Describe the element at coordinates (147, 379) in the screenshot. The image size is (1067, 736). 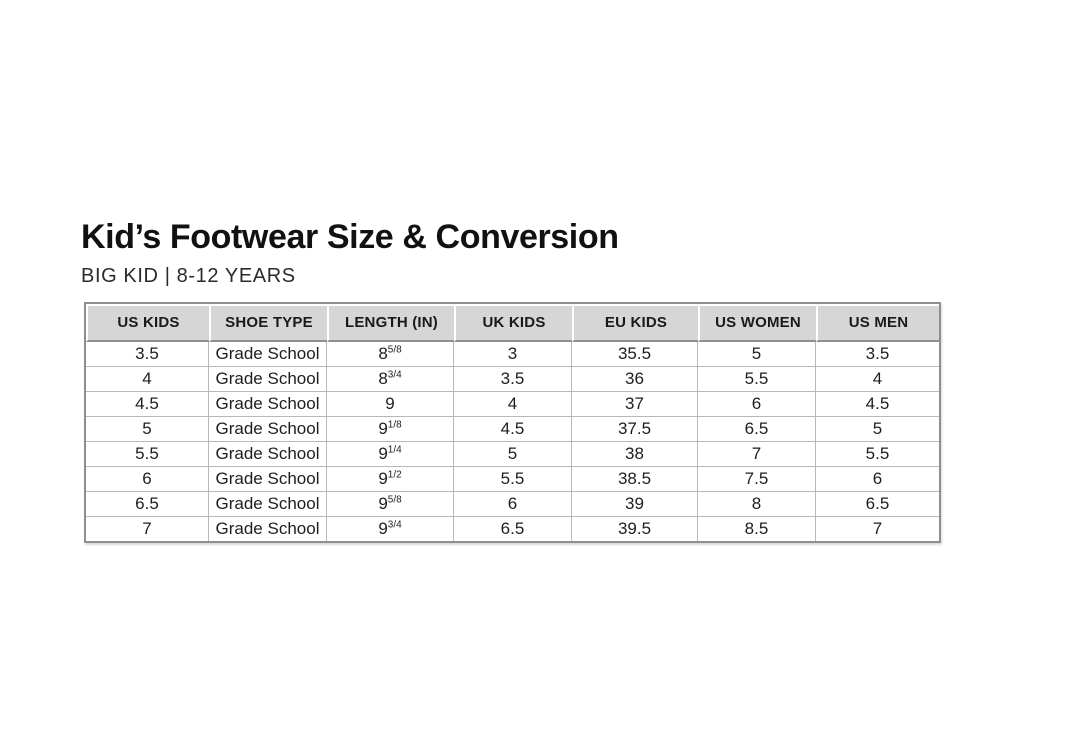
I see `cell-us-kids: 4` at that location.